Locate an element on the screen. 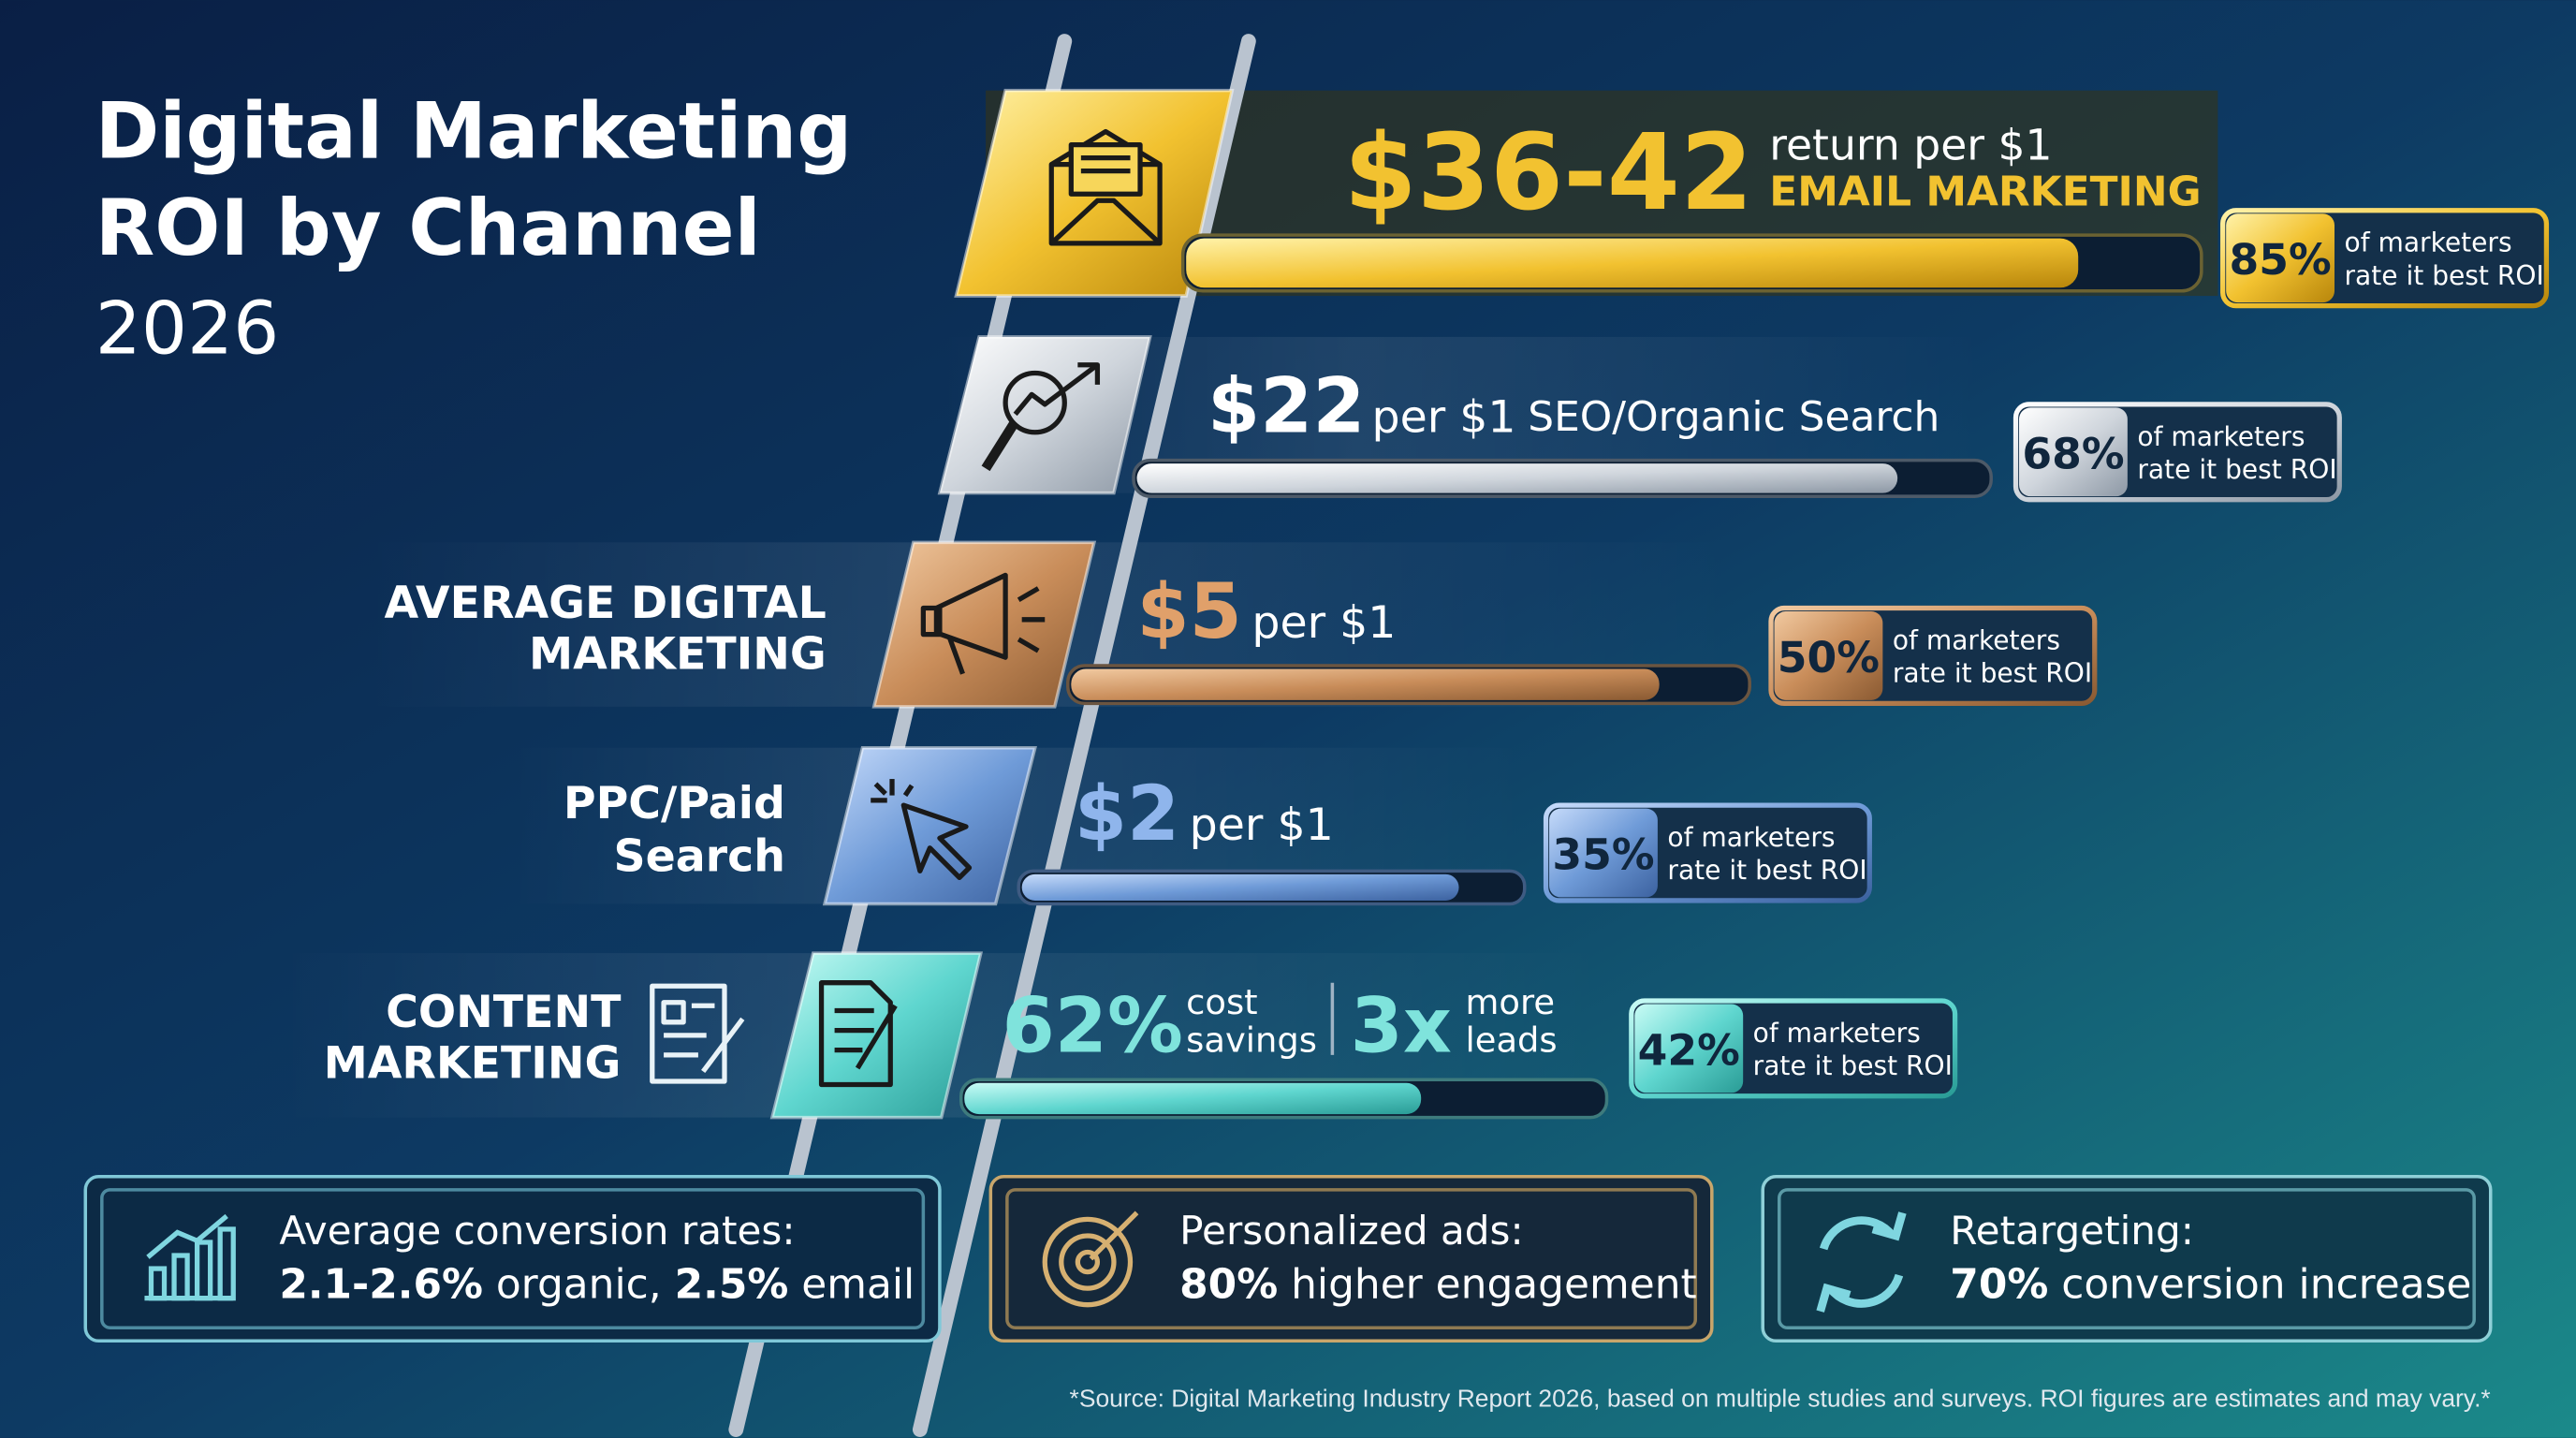 The image size is (2576, 1438). card-text: email is located at coordinates (851, 1285).